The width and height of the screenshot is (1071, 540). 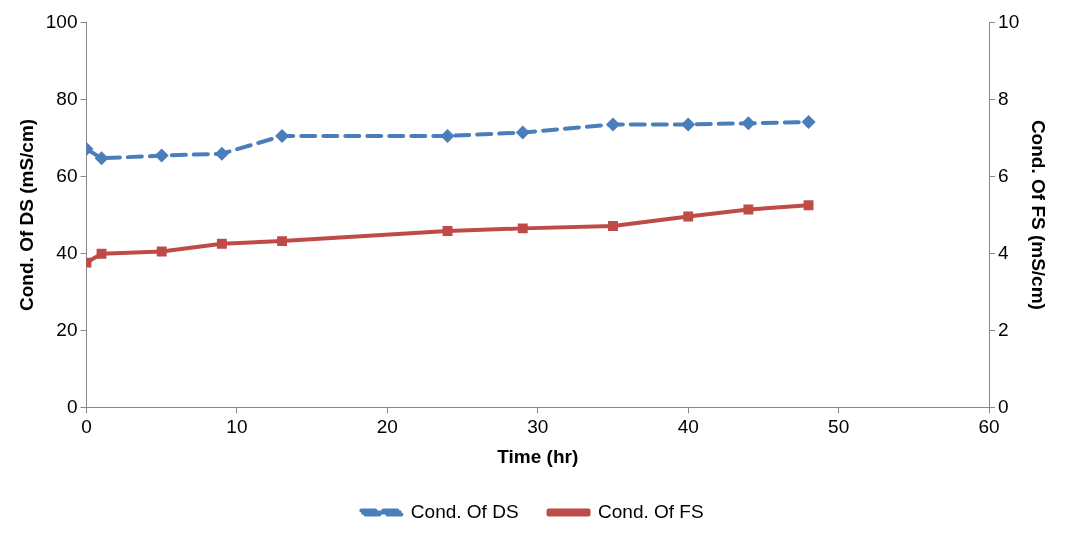 What do you see at coordinates (839, 427) in the screenshot?
I see `x-tick-label: 50` at bounding box center [839, 427].